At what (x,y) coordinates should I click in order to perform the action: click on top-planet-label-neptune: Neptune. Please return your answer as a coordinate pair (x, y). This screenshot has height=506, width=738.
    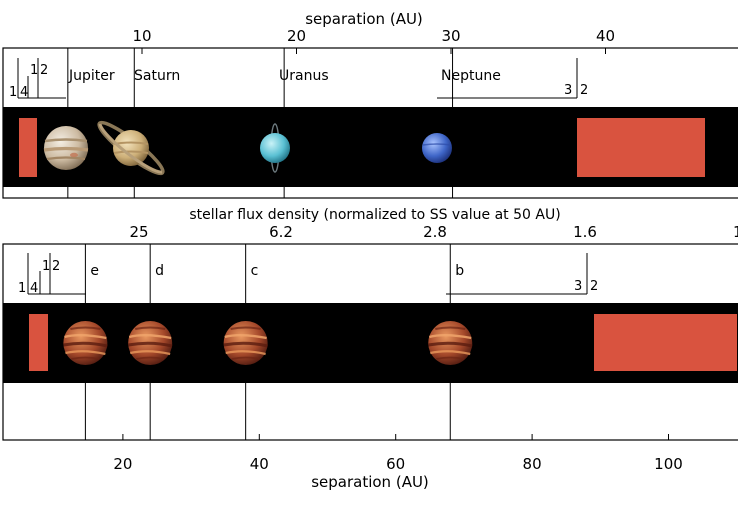
    Looking at the image, I should click on (471, 76).